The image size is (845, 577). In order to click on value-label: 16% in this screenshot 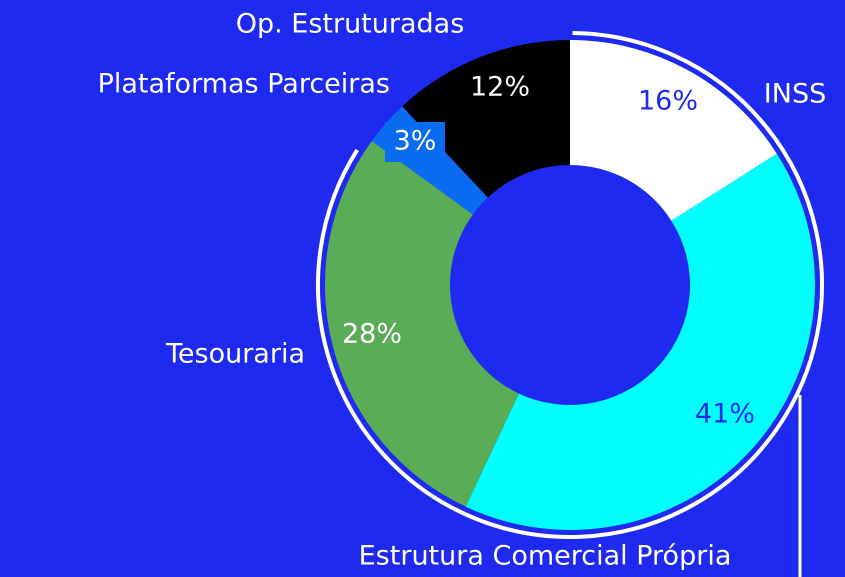, I will do `click(668, 101)`.